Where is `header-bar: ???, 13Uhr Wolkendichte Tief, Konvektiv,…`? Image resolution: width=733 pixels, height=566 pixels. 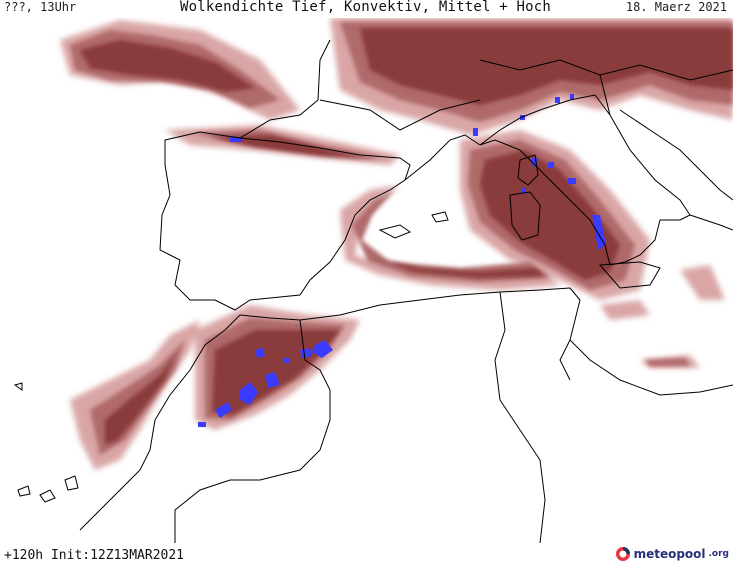 header-bar: ???, 13Uhr Wolkendichte Tief, Konvektiv,… is located at coordinates (366, 9).